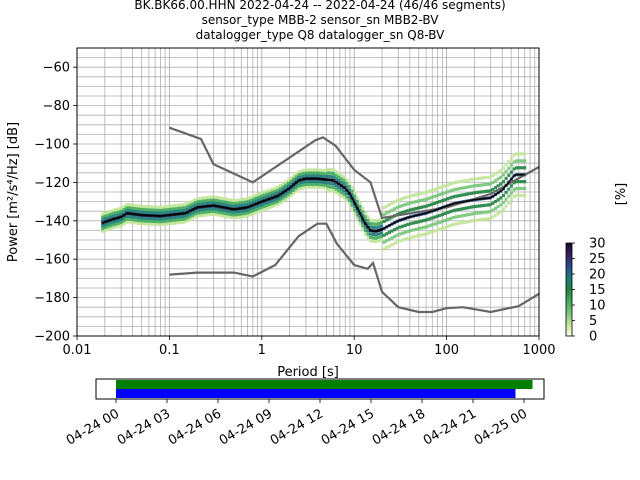 This screenshot has height=480, width=640. I want to click on colorbar-scale, so click(569, 289).